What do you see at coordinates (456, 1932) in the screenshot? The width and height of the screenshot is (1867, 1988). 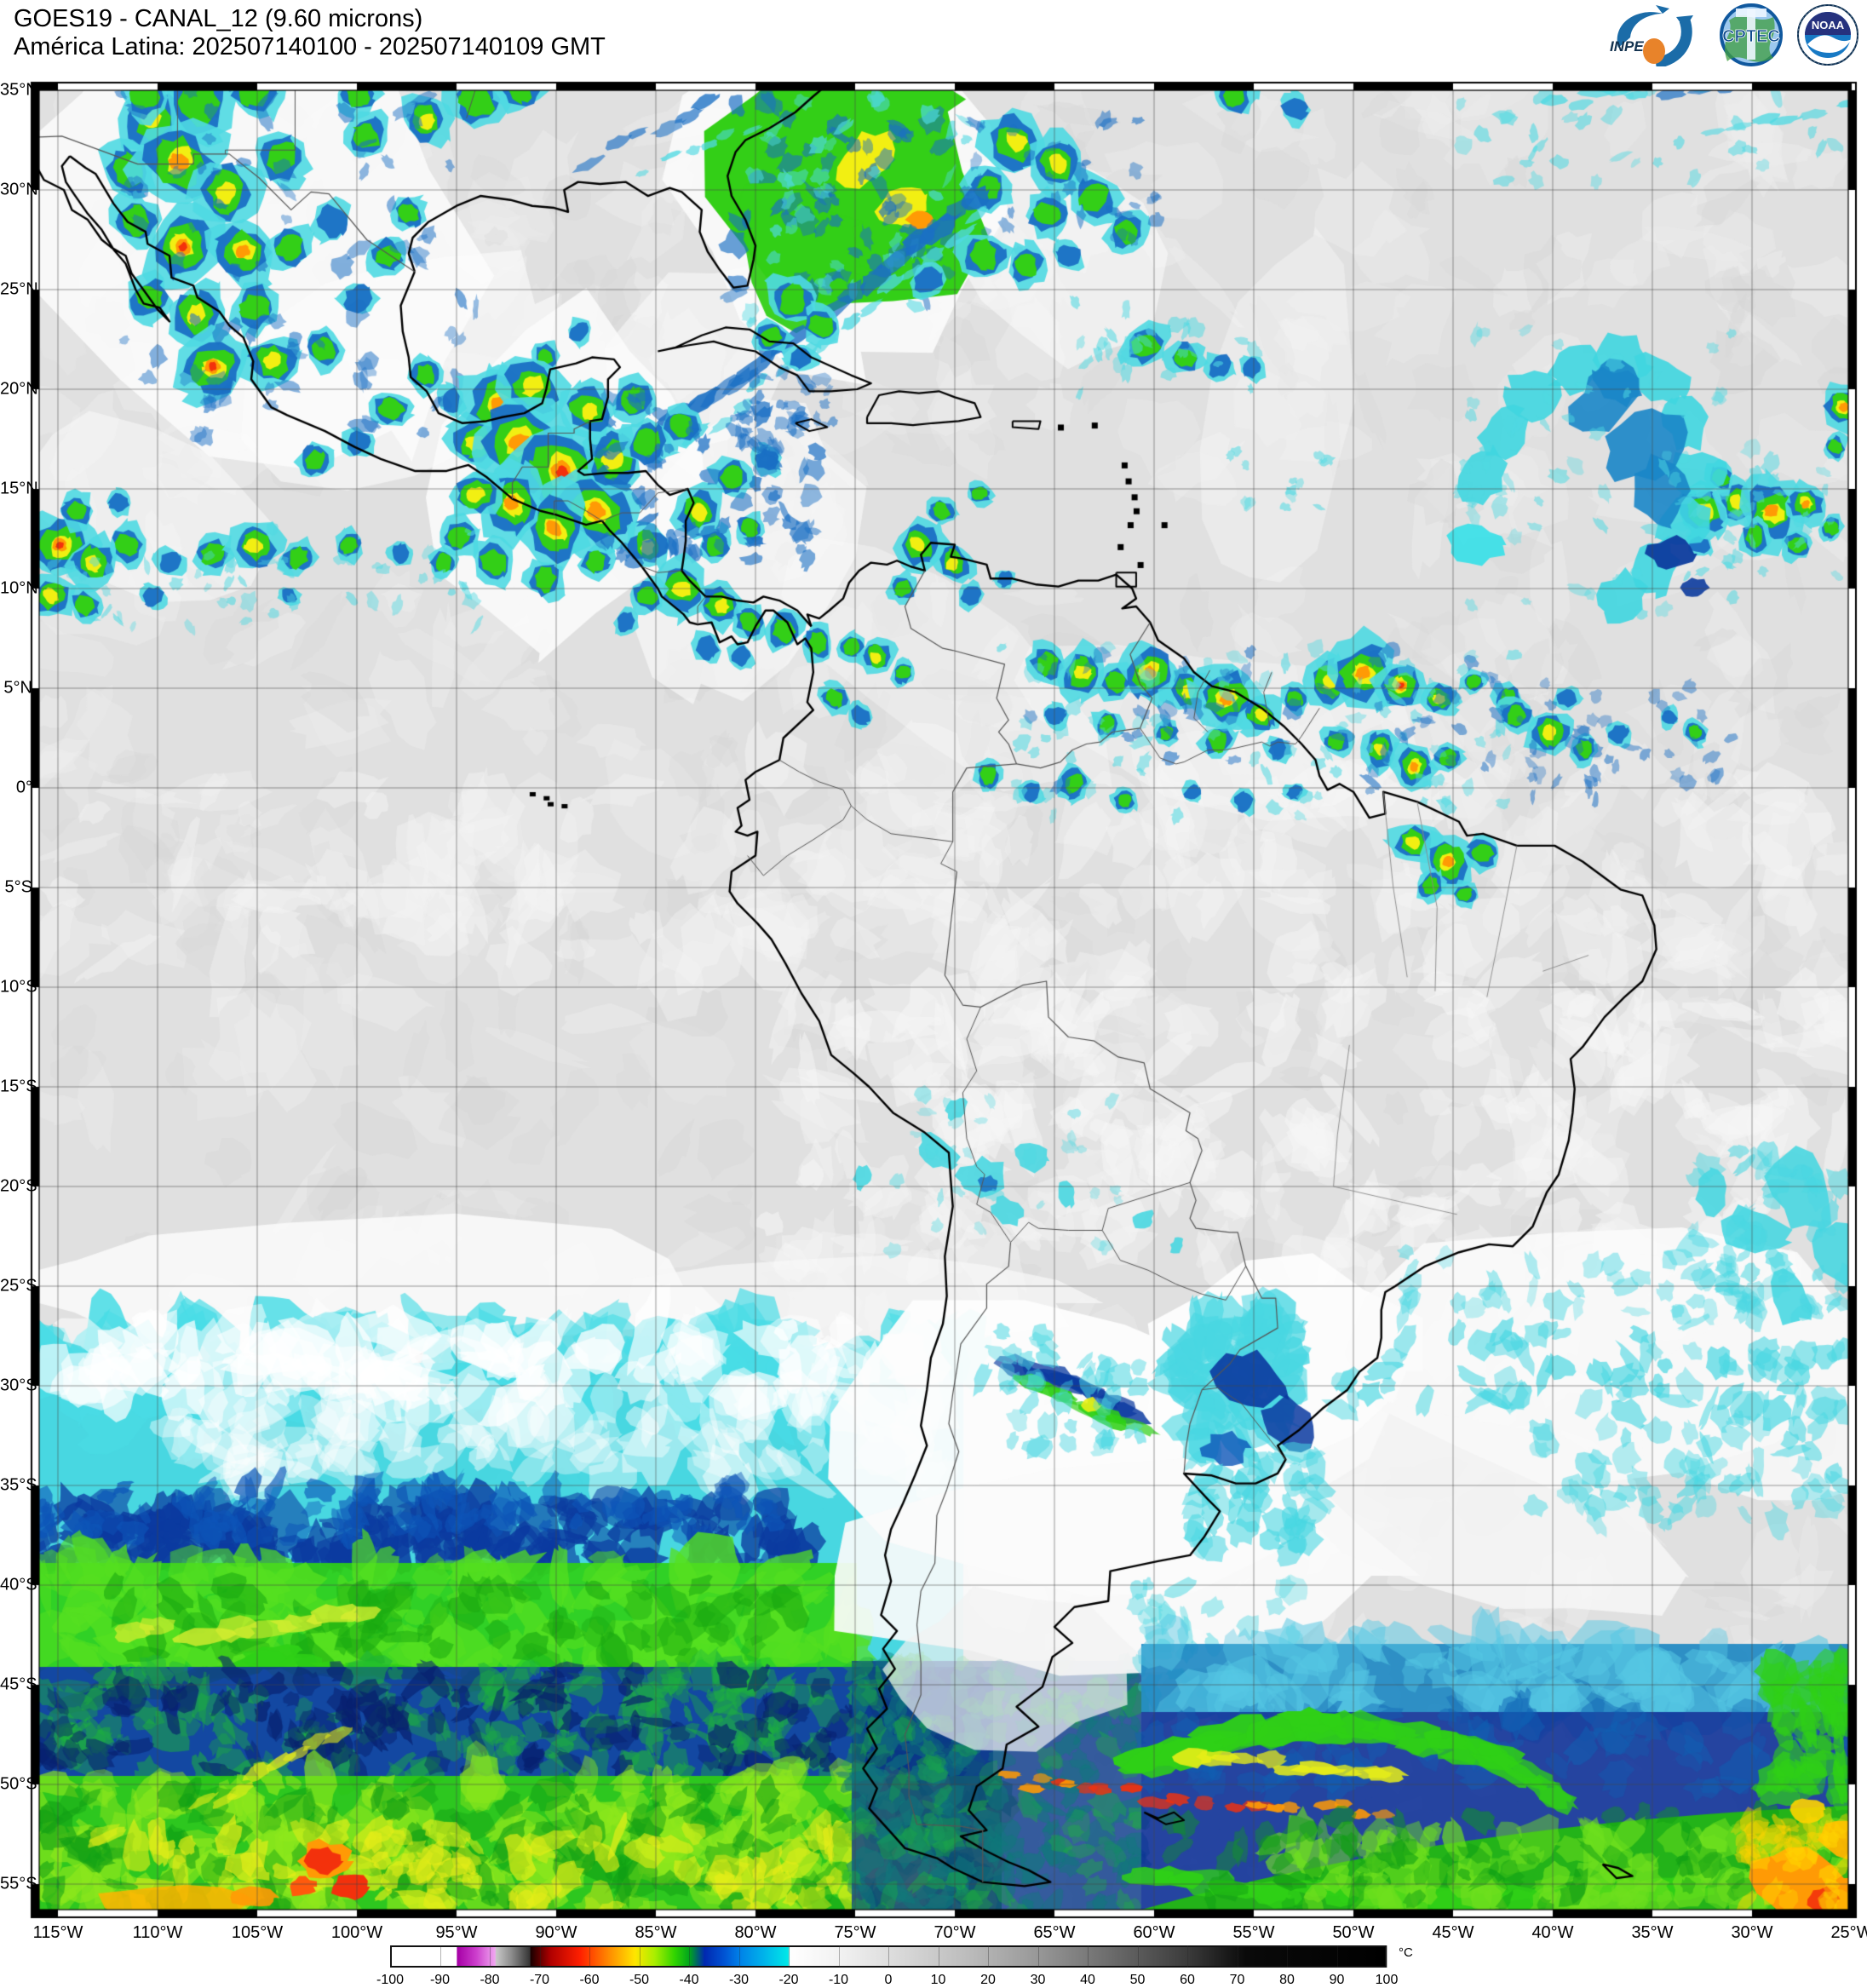 I see `lon-label: 95°W` at bounding box center [456, 1932].